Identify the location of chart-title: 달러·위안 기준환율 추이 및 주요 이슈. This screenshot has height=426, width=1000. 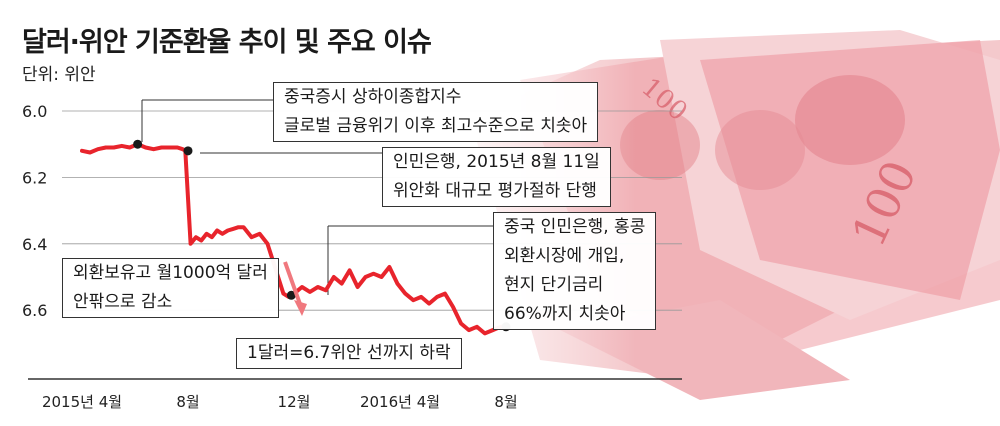
(227, 42).